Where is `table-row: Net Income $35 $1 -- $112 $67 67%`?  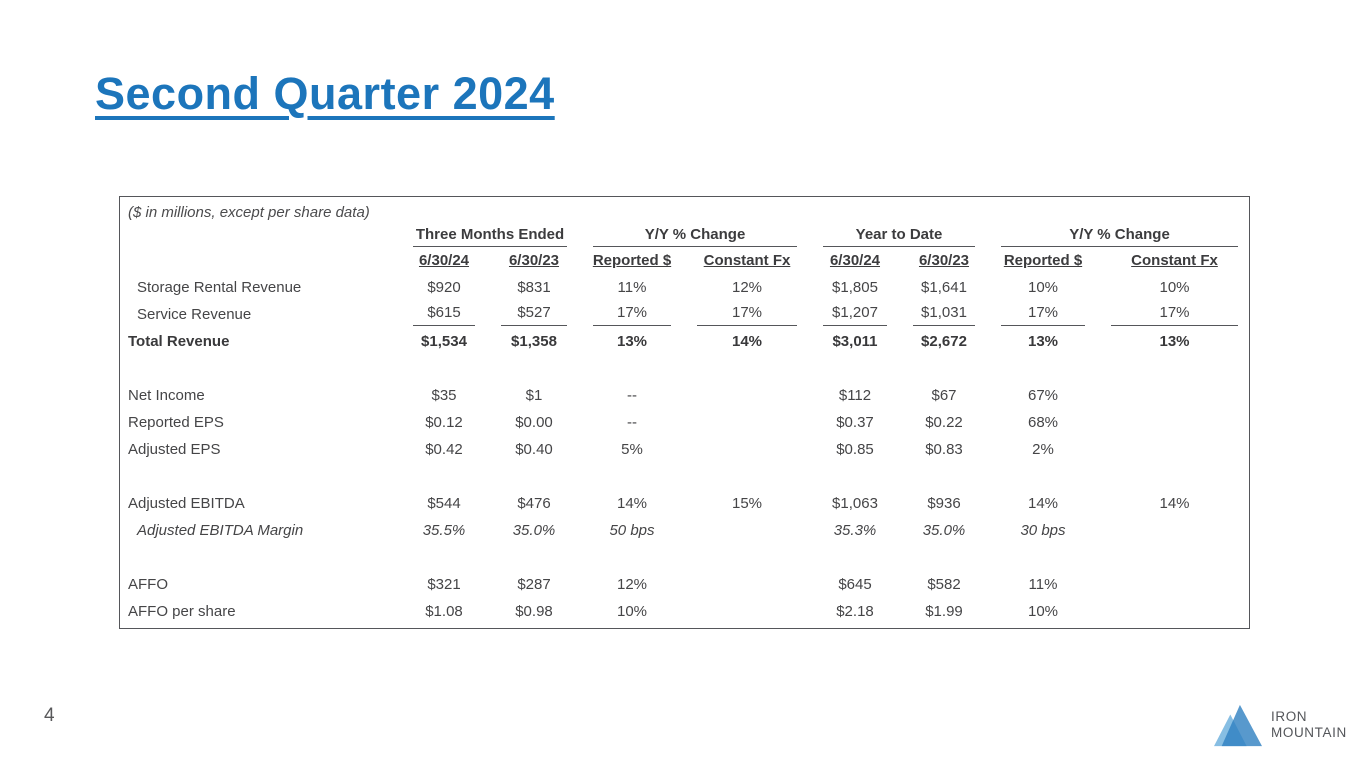 table-row: Net Income $35 $1 -- $112 $67 67% is located at coordinates (685, 395).